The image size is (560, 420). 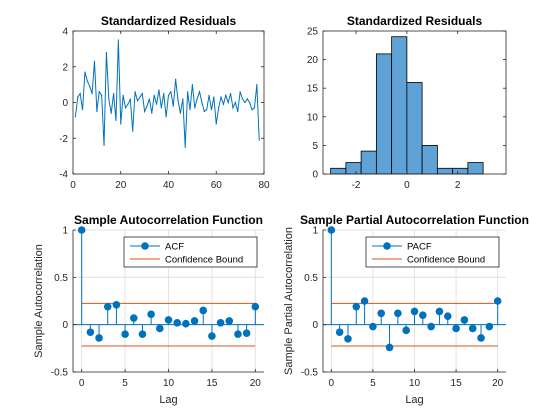 I want to click on axes-box, so click(x=414, y=102).